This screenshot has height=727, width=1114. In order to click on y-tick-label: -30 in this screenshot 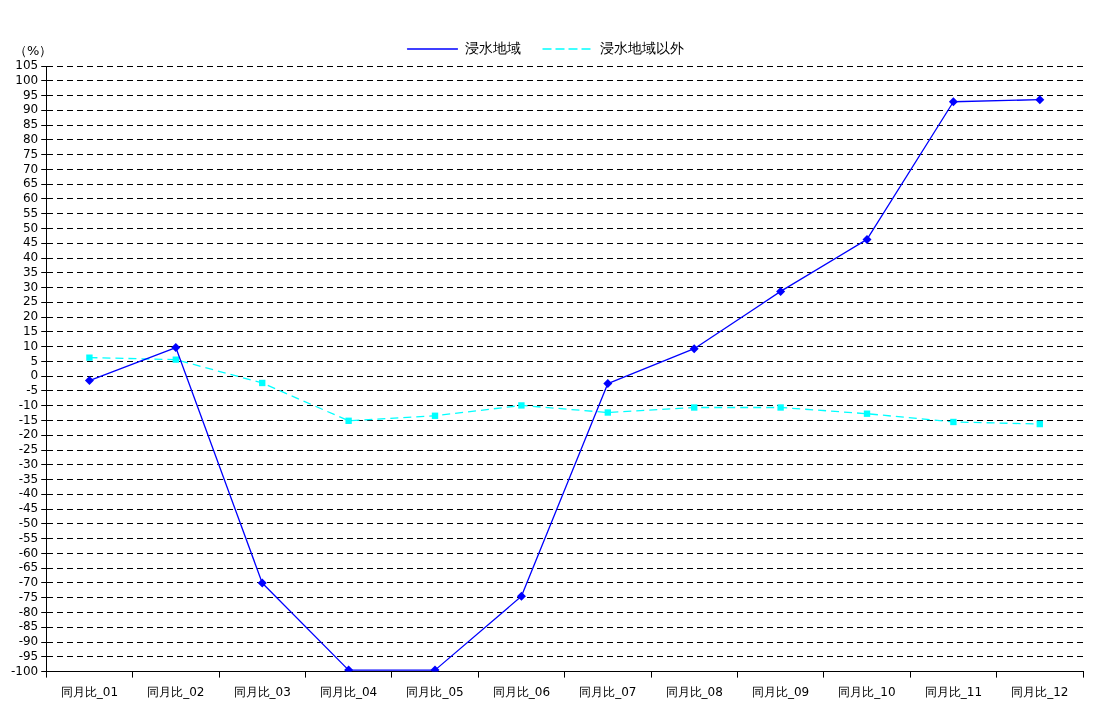, I will do `click(28, 463)`.